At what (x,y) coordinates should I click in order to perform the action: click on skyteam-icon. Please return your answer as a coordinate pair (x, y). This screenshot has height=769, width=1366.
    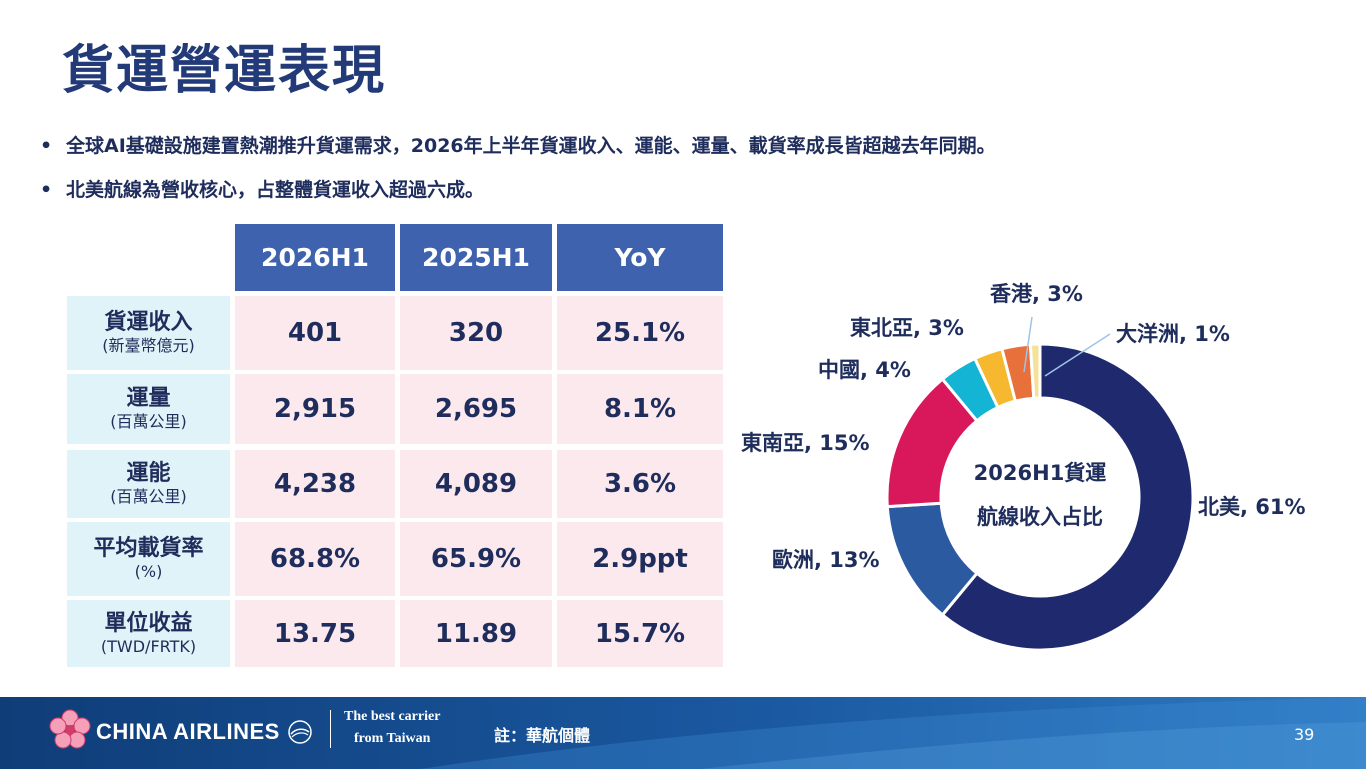
    Looking at the image, I should click on (300, 732).